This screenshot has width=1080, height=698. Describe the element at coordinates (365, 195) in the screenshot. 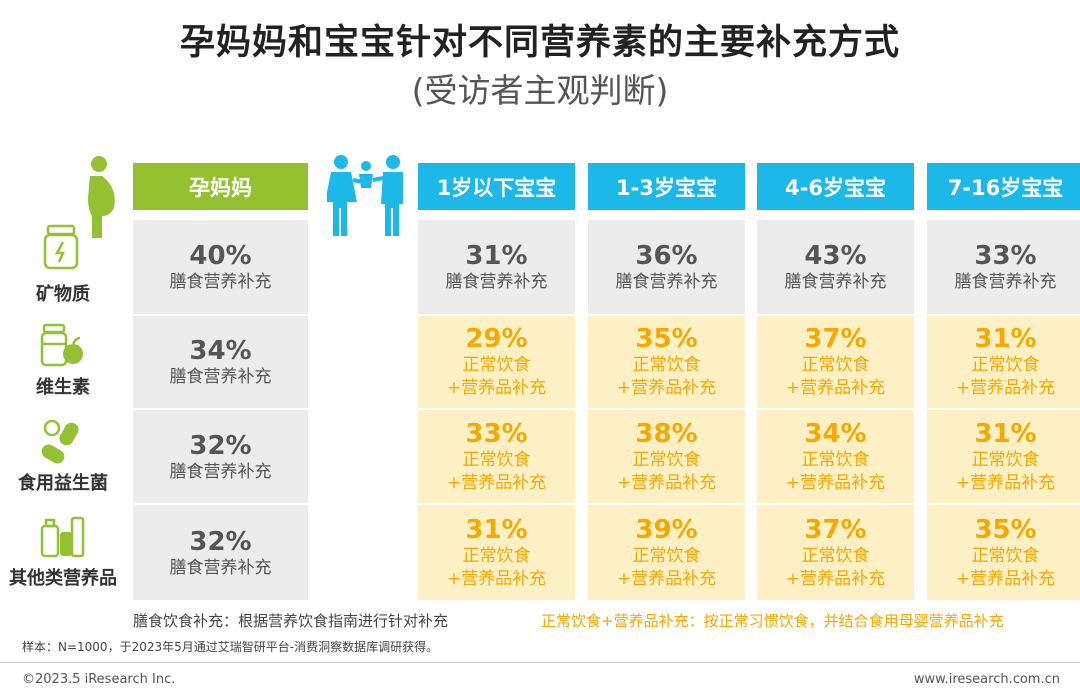

I see `family-icon` at that location.